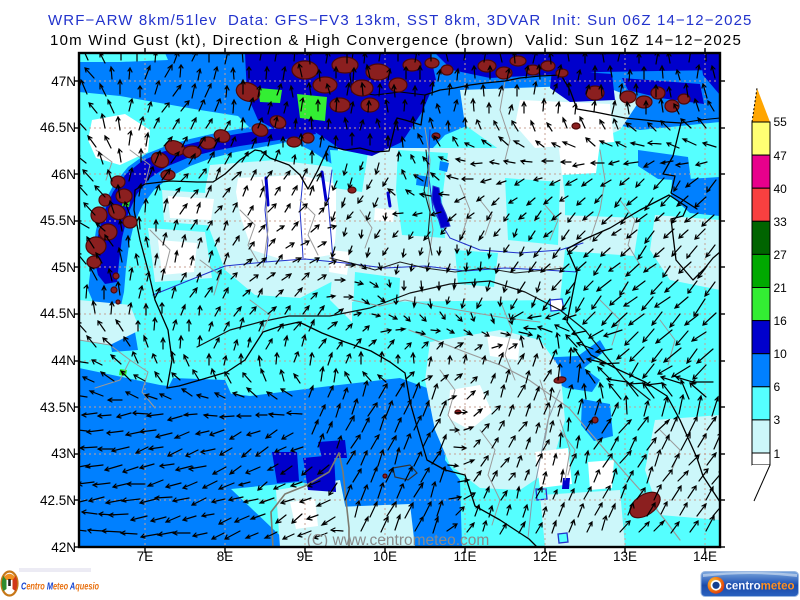  I want to click on svg-text: 10E, so click(385, 556).